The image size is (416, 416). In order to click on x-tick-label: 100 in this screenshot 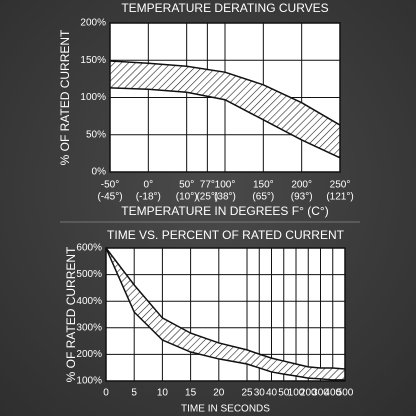, I will do `click(296, 393)`.